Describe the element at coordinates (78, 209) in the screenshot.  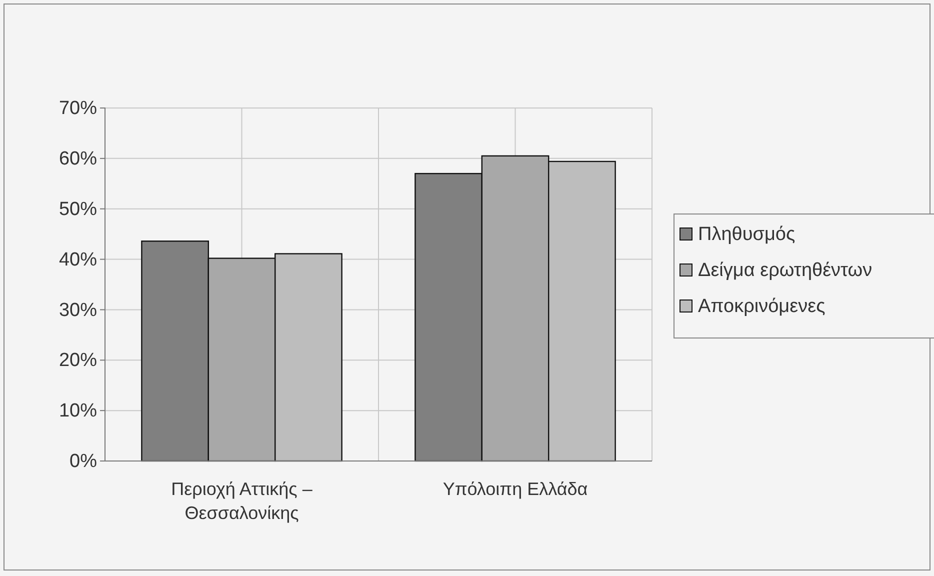
I see `y-tick-label: 50%` at that location.